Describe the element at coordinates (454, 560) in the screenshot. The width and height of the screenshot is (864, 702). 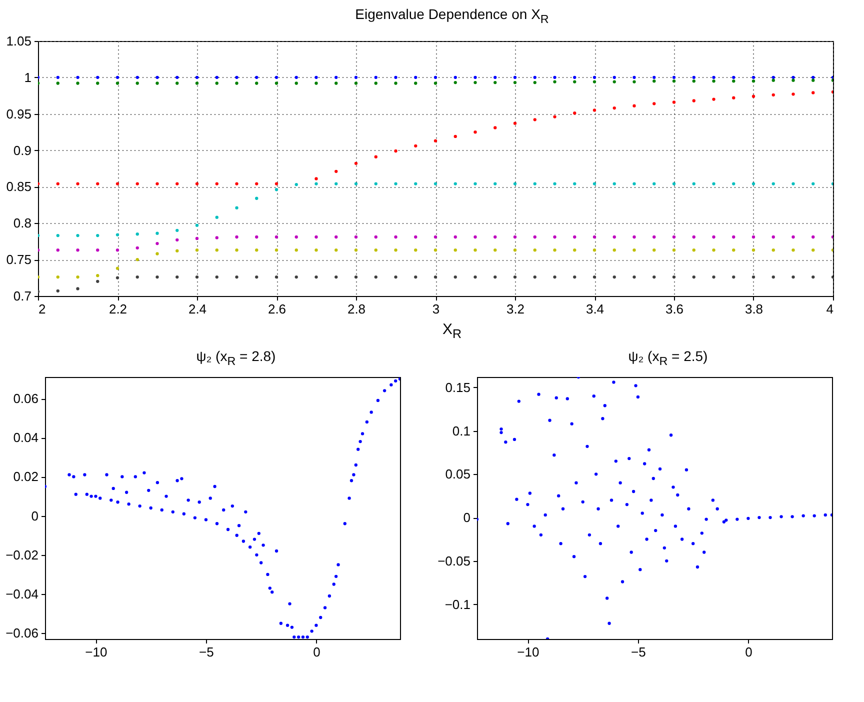
I see `y-tick-label: −0.05` at that location.